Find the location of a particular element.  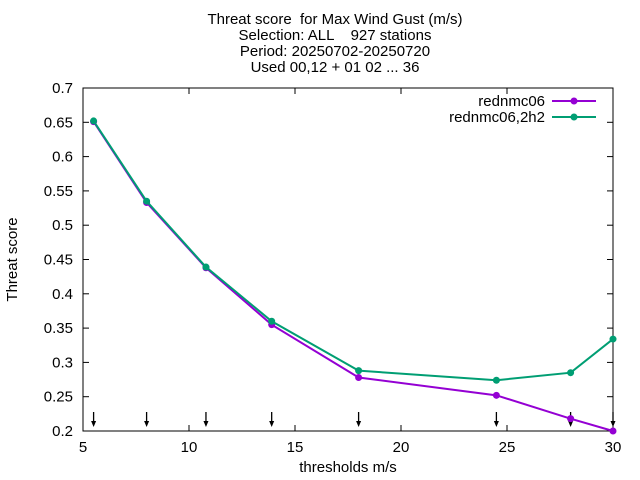

threshold-markers is located at coordinates (353, 419).